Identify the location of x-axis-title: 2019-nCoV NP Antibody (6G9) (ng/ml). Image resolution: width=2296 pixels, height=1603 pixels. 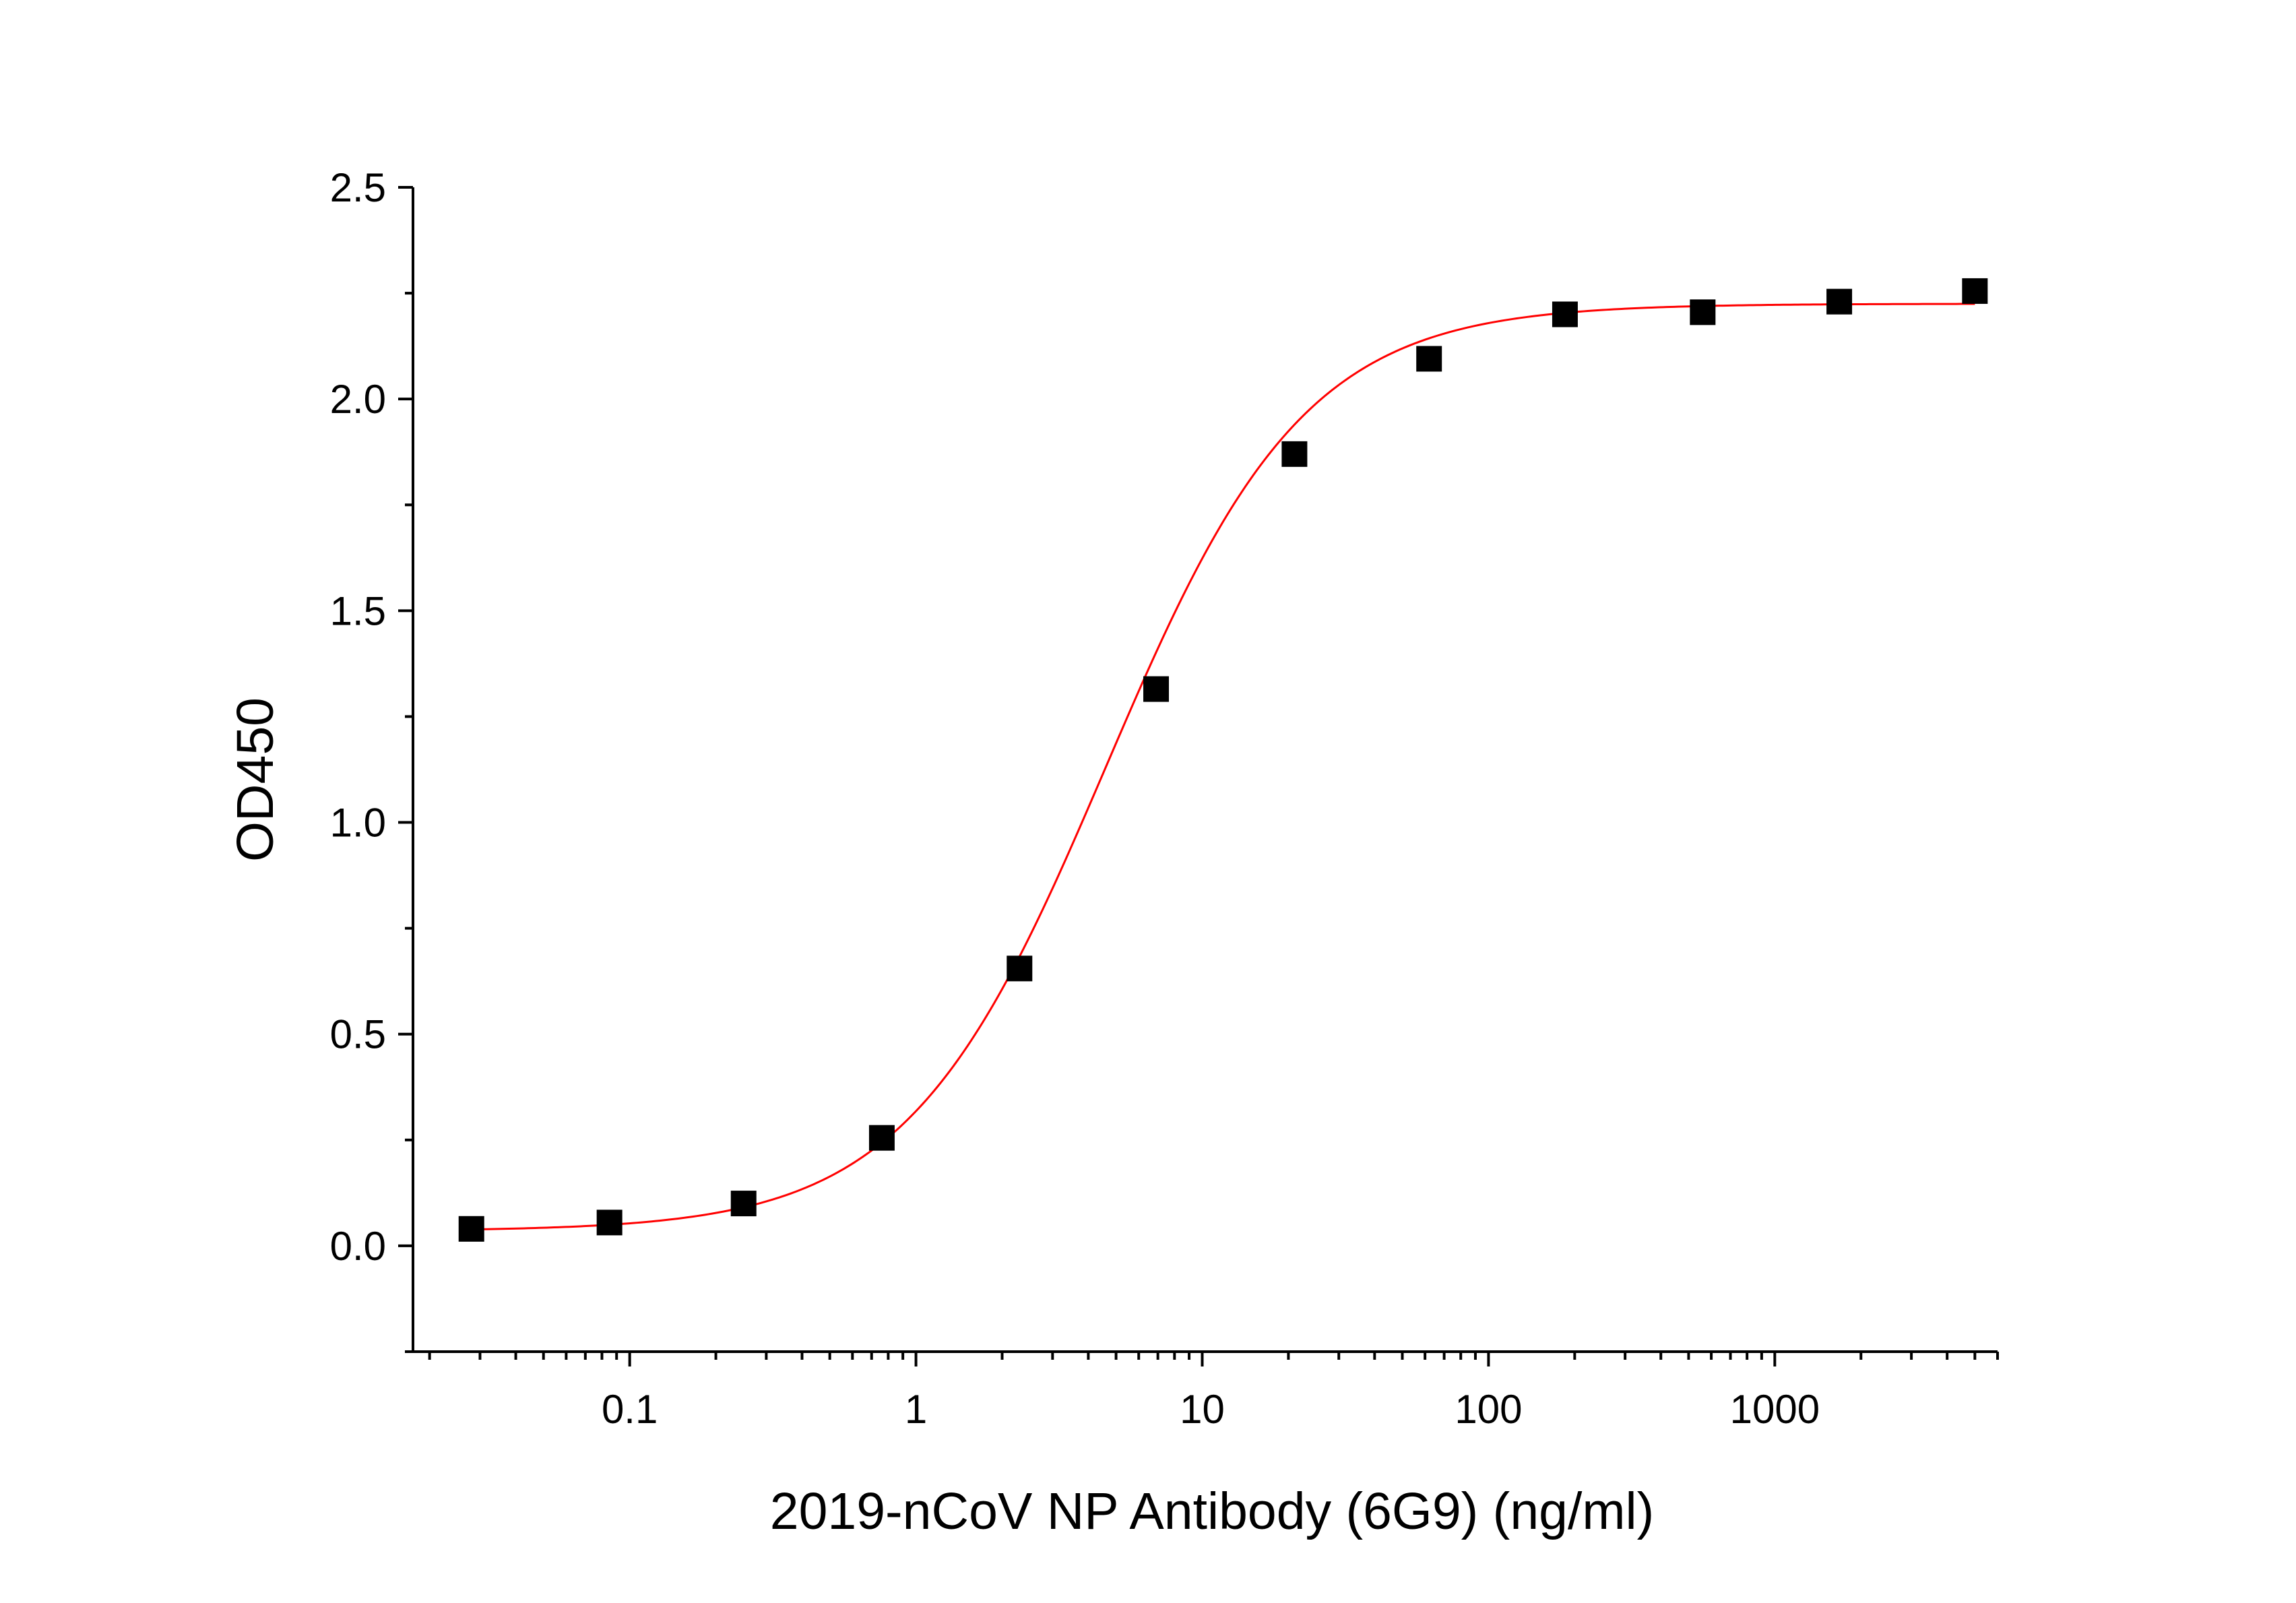
(1212, 1511).